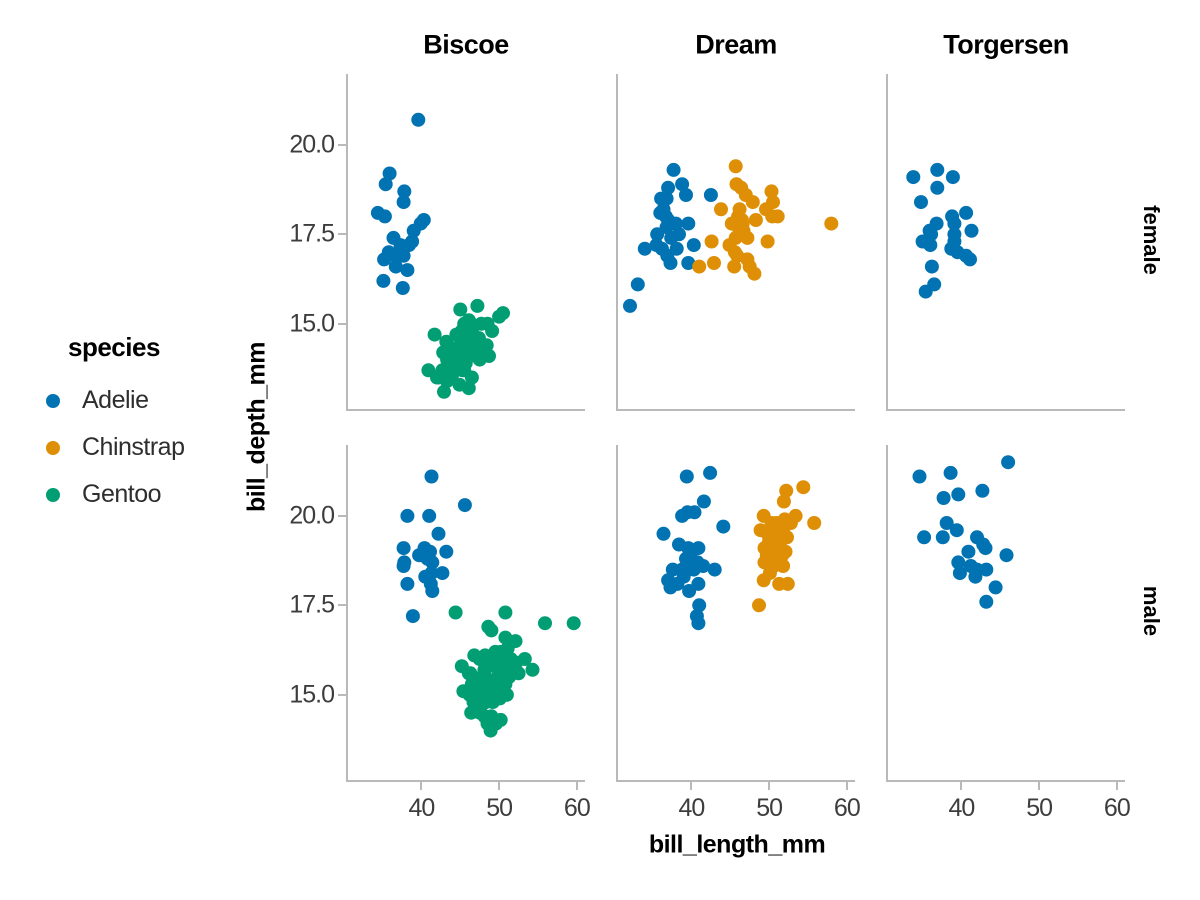 The height and width of the screenshot is (900, 1200). What do you see at coordinates (1005, 613) in the screenshot?
I see `facet-panel-torgersen-male` at bounding box center [1005, 613].